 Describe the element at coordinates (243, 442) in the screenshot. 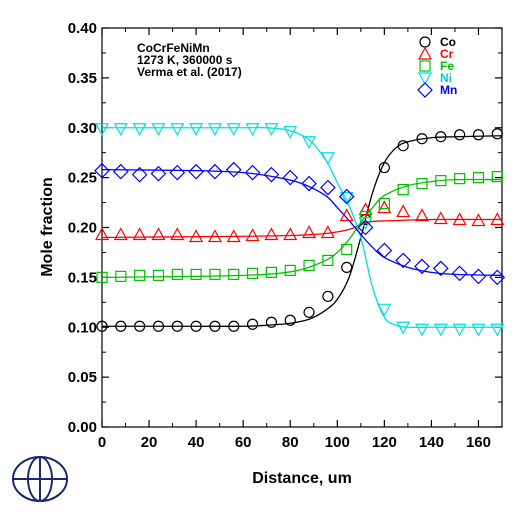

I see `x-tick-label: 60` at that location.